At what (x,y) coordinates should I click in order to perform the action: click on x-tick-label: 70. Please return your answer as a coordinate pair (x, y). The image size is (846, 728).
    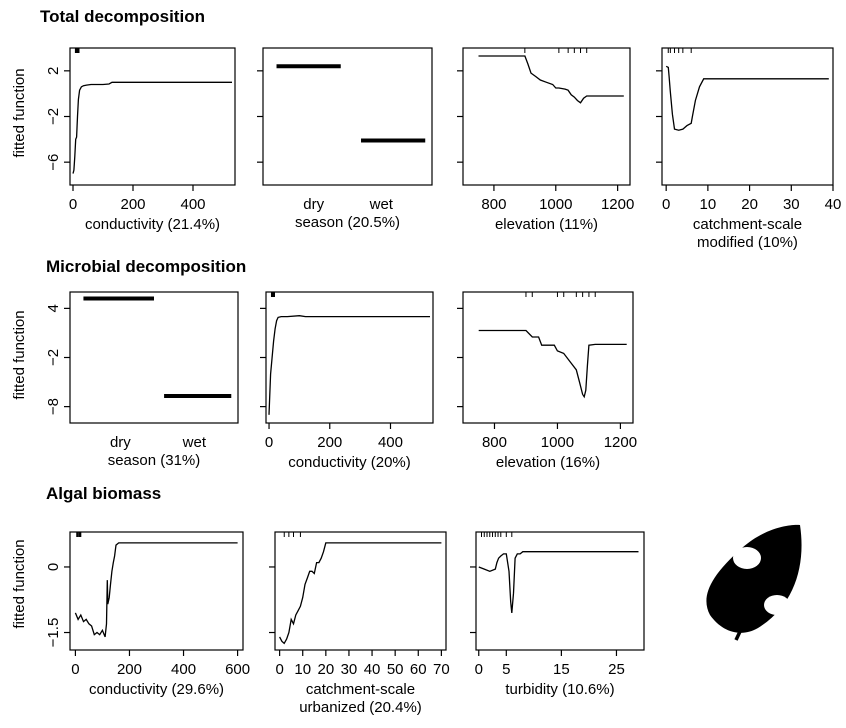
    Looking at the image, I should click on (441, 669).